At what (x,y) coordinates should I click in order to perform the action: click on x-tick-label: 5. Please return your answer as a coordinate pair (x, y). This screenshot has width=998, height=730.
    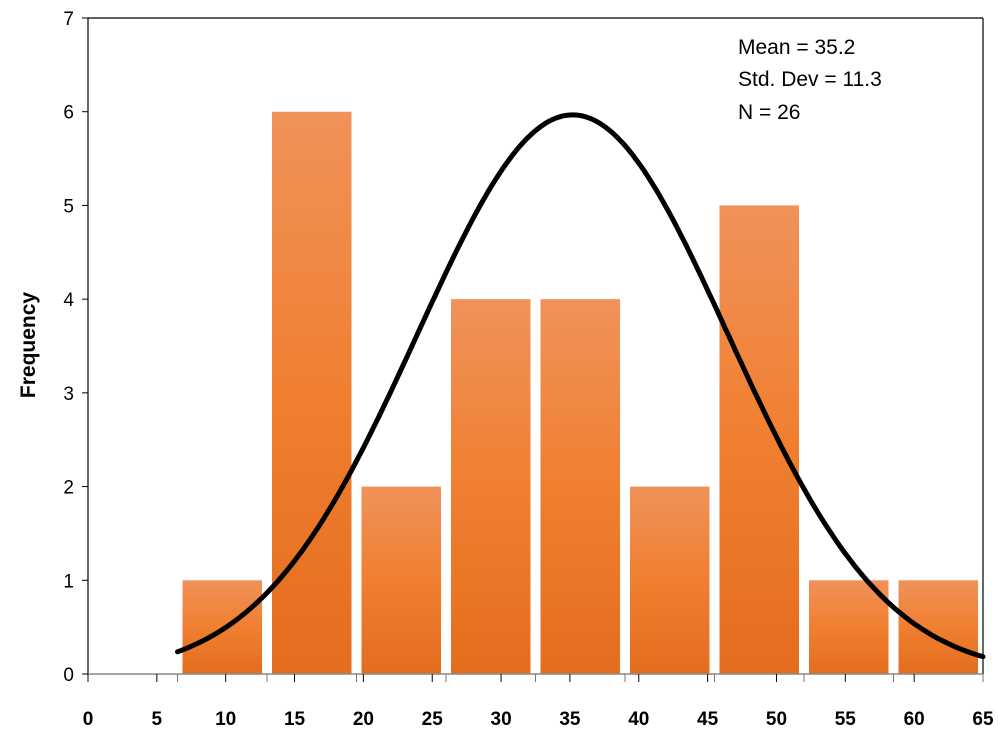
    Looking at the image, I should click on (157, 719).